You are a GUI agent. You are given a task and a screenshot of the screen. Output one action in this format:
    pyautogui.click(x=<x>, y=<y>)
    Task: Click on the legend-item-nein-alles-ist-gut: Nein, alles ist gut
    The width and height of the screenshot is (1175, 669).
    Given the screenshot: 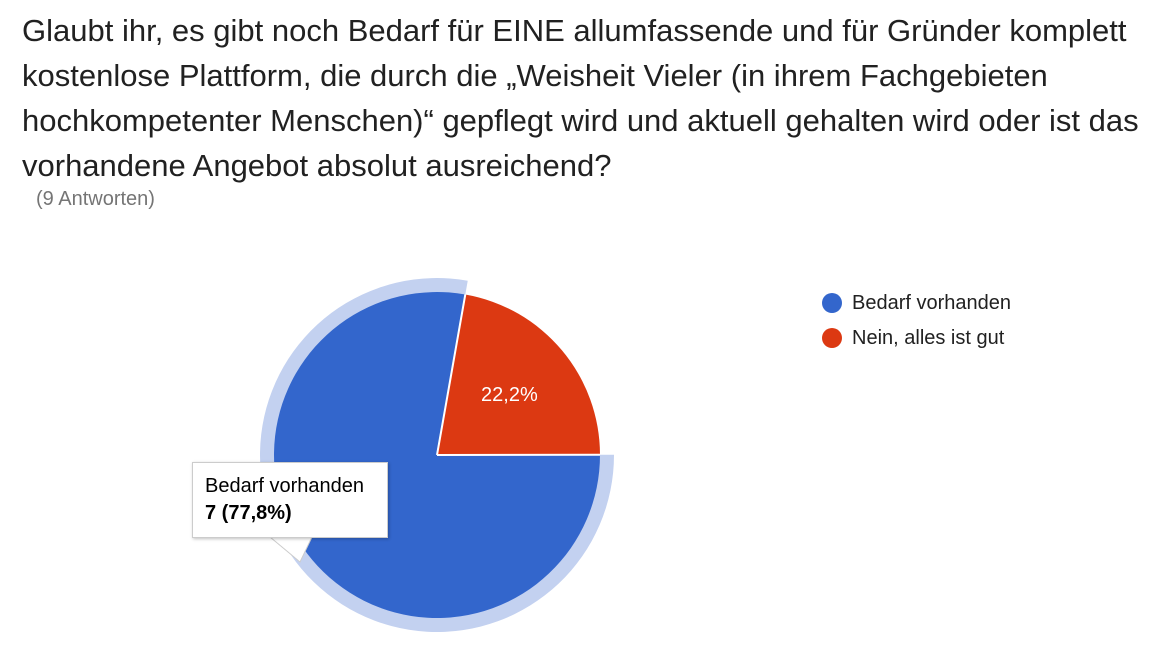 What is the action you would take?
    pyautogui.click(x=913, y=338)
    